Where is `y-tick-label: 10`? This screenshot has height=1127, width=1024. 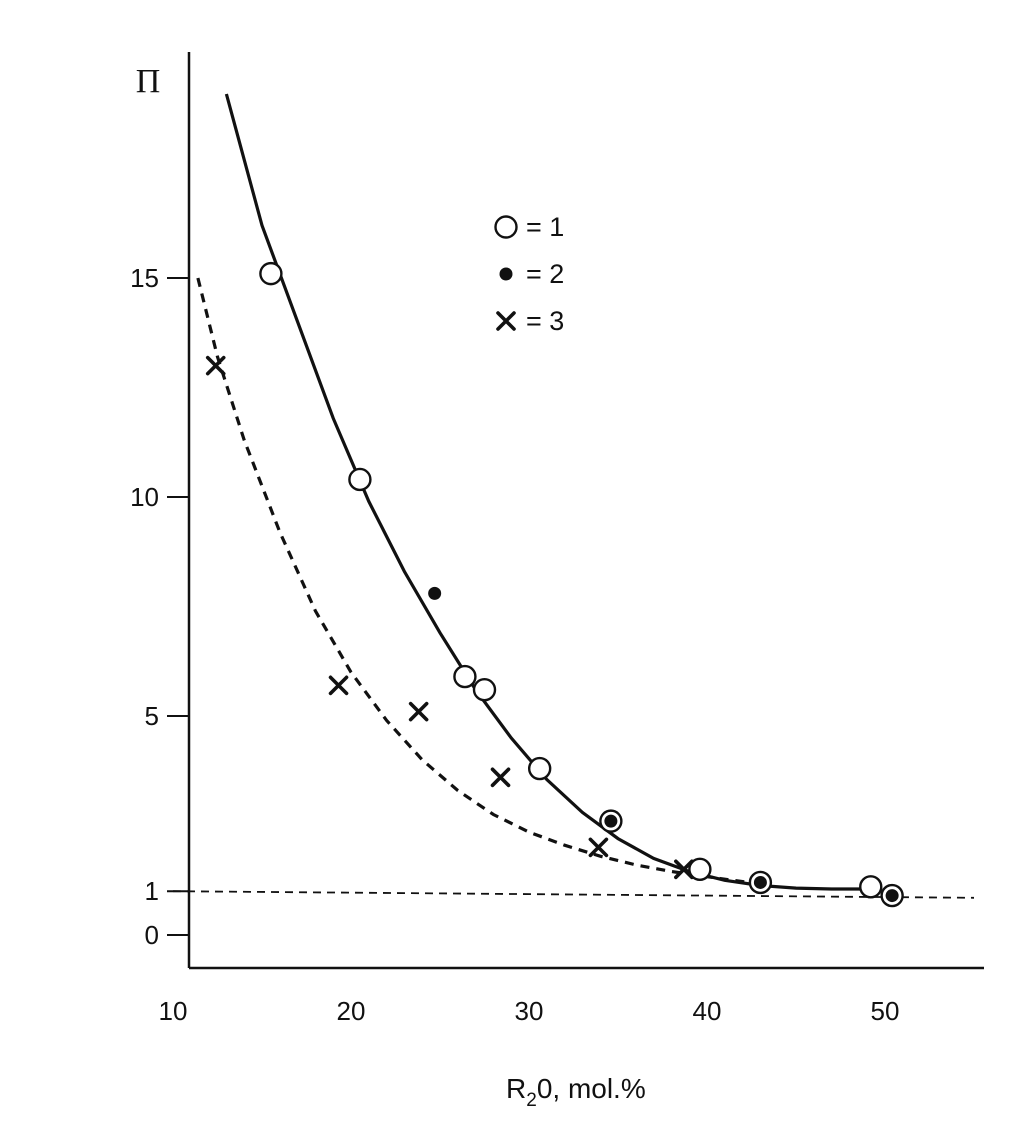
y-tick-label: 10 is located at coordinates (144, 497).